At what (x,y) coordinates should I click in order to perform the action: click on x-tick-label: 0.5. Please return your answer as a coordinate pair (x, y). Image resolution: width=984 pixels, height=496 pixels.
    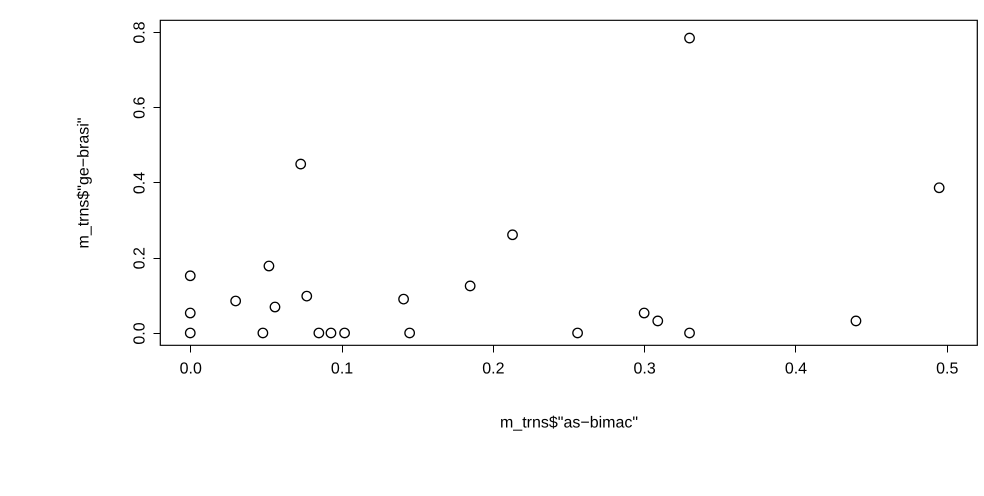
    Looking at the image, I should click on (947, 369).